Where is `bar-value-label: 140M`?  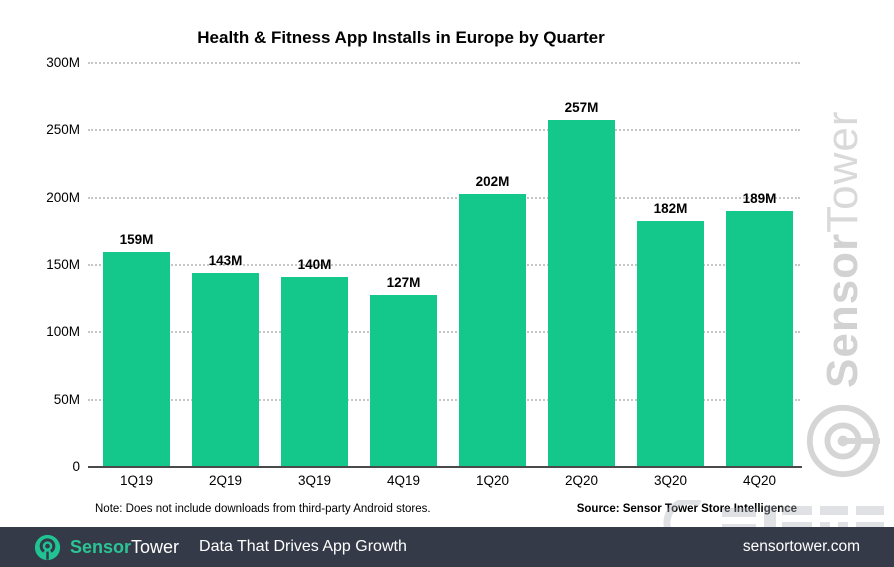 bar-value-label: 140M is located at coordinates (314, 265).